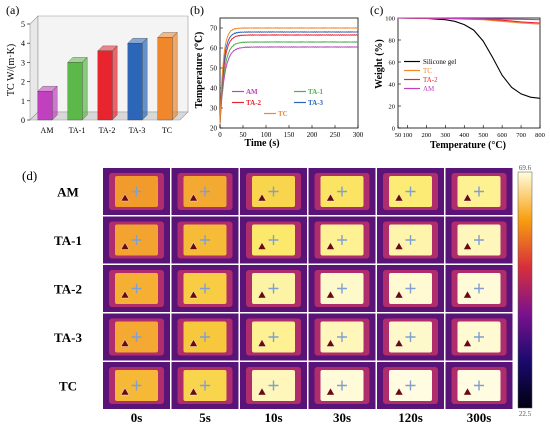 This screenshot has height=435, width=550. Describe the element at coordinates (23, 24) in the screenshot. I see `y-tick-label: 5` at that location.